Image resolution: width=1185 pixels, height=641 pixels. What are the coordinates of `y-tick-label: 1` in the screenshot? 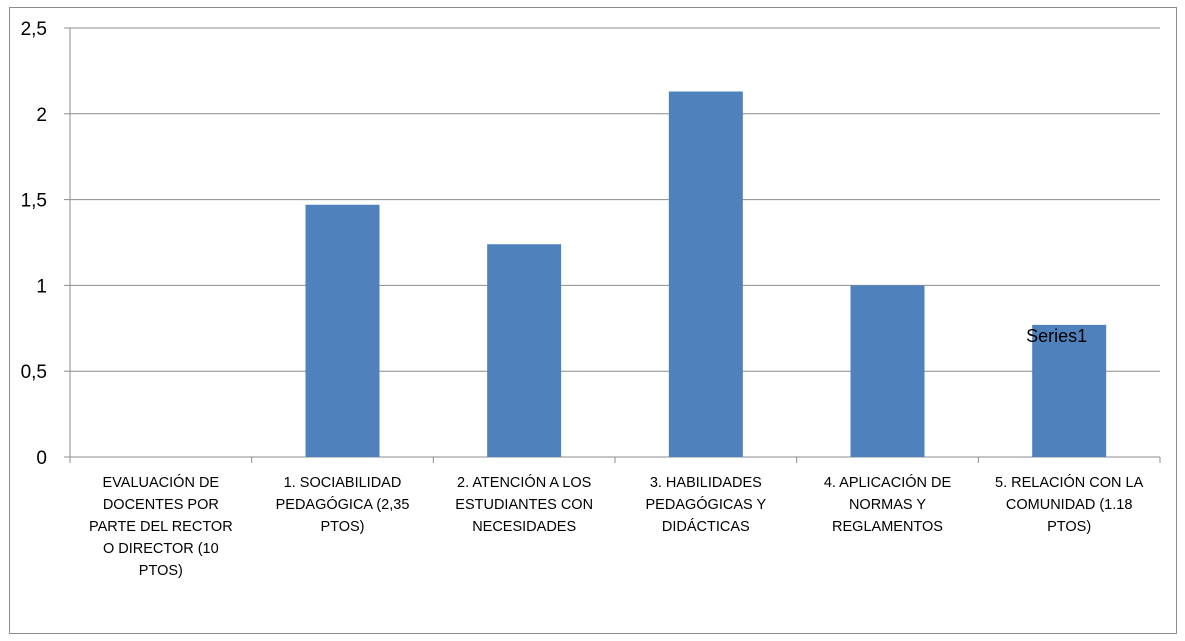 It's located at (41, 286).